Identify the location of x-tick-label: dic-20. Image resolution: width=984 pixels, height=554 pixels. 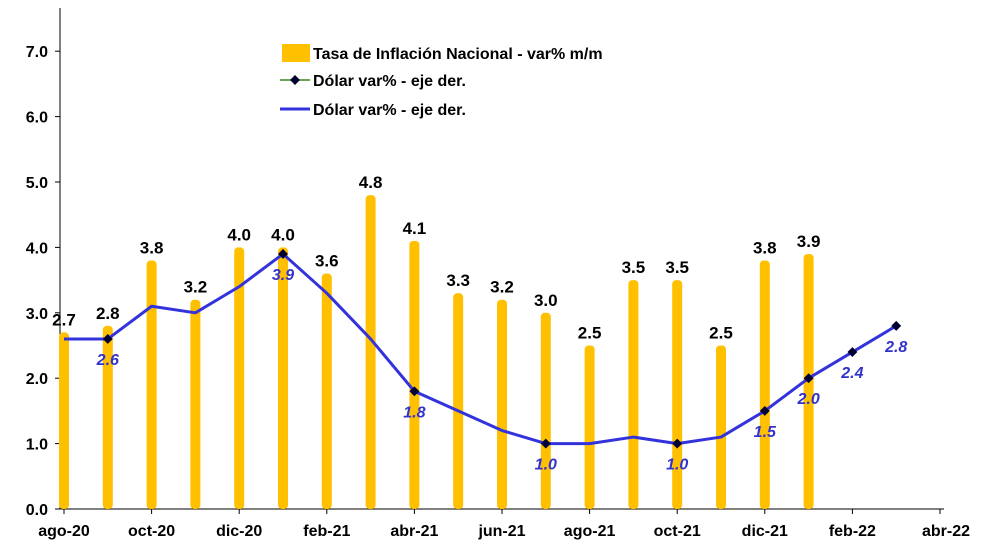
(239, 531).